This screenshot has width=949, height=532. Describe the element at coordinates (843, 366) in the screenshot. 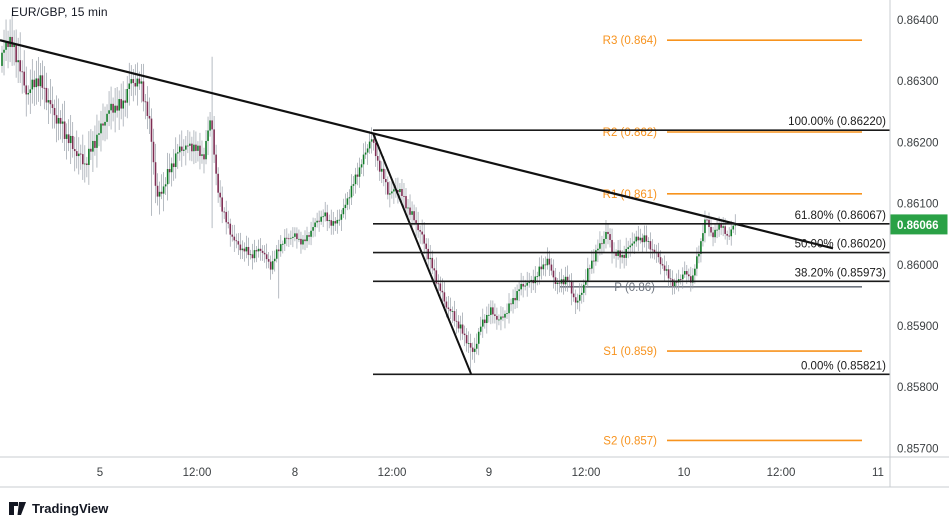

I see `fib-label: 0.00% (0.85821)` at that location.